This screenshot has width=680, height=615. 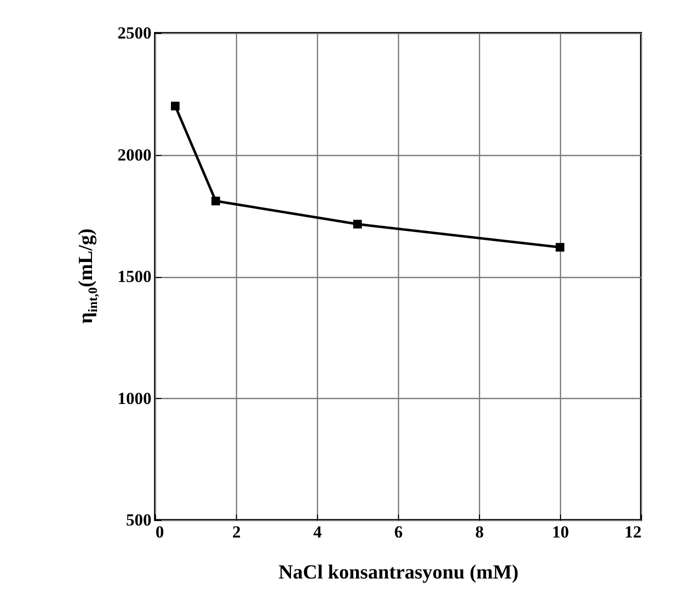 I want to click on x-tick-label: 4, so click(x=317, y=532).